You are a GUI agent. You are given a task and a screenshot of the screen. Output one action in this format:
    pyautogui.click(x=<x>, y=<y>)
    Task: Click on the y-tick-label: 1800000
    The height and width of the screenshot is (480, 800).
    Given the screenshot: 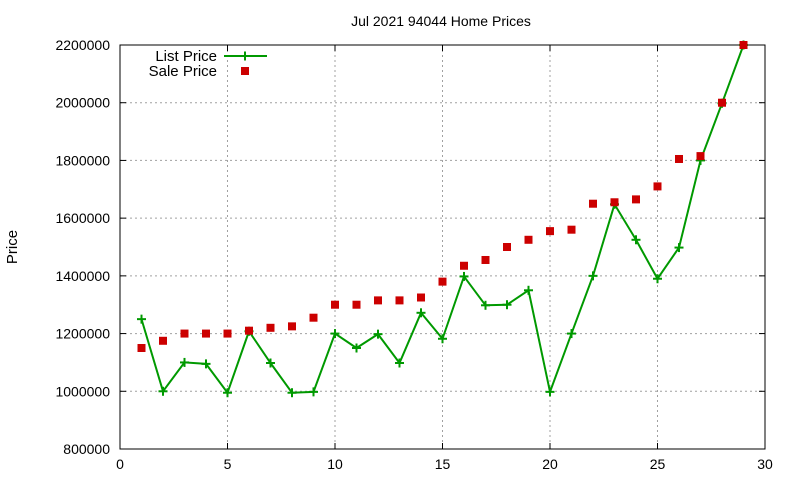 What is the action you would take?
    pyautogui.click(x=82, y=160)
    